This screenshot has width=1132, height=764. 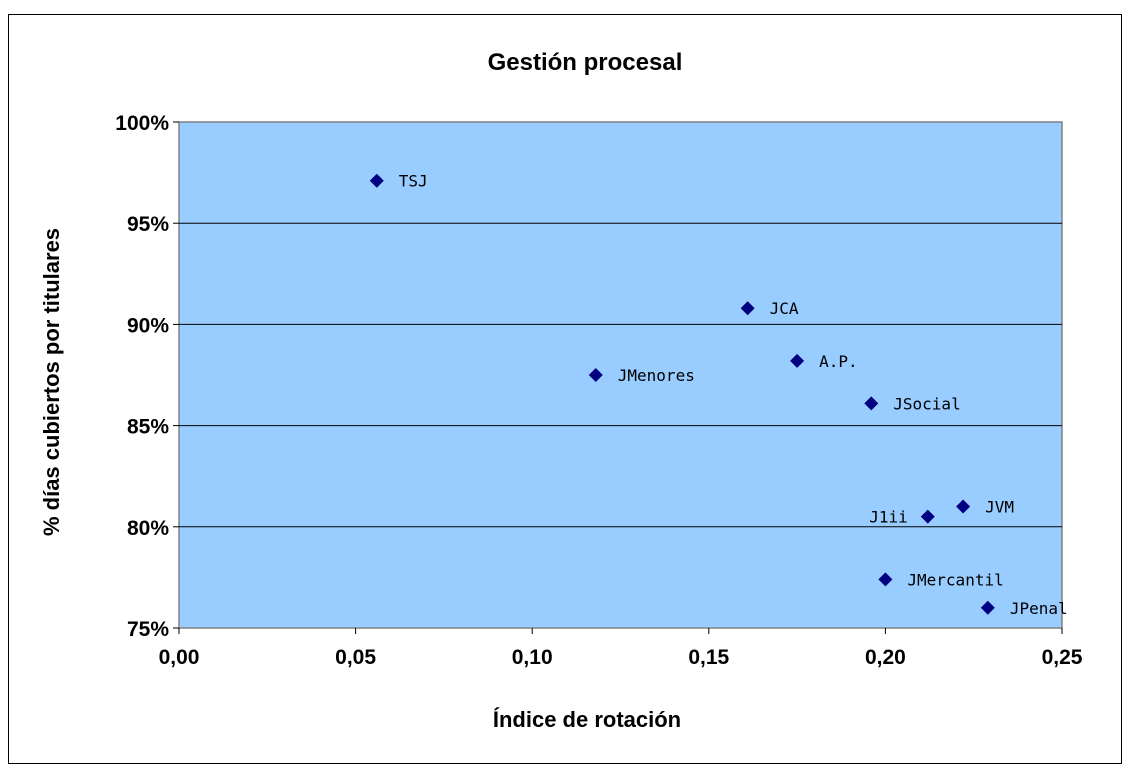 I want to click on point-label-TSJ: TSJ, so click(x=413, y=181).